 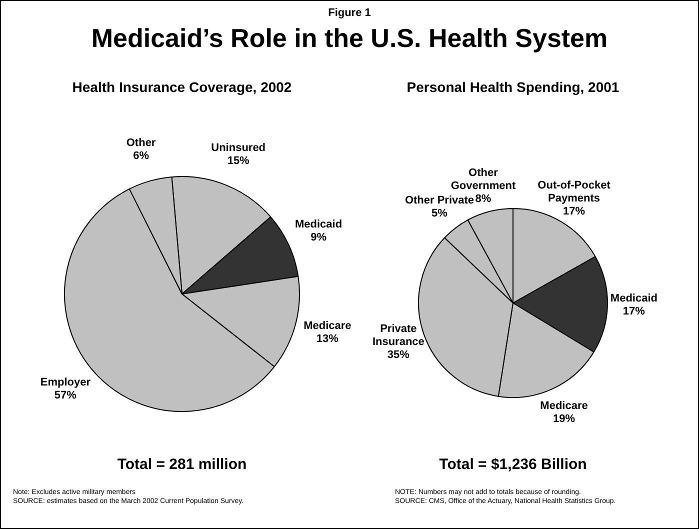 What do you see at coordinates (65, 396) in the screenshot?
I see `data-label: 57%` at bounding box center [65, 396].